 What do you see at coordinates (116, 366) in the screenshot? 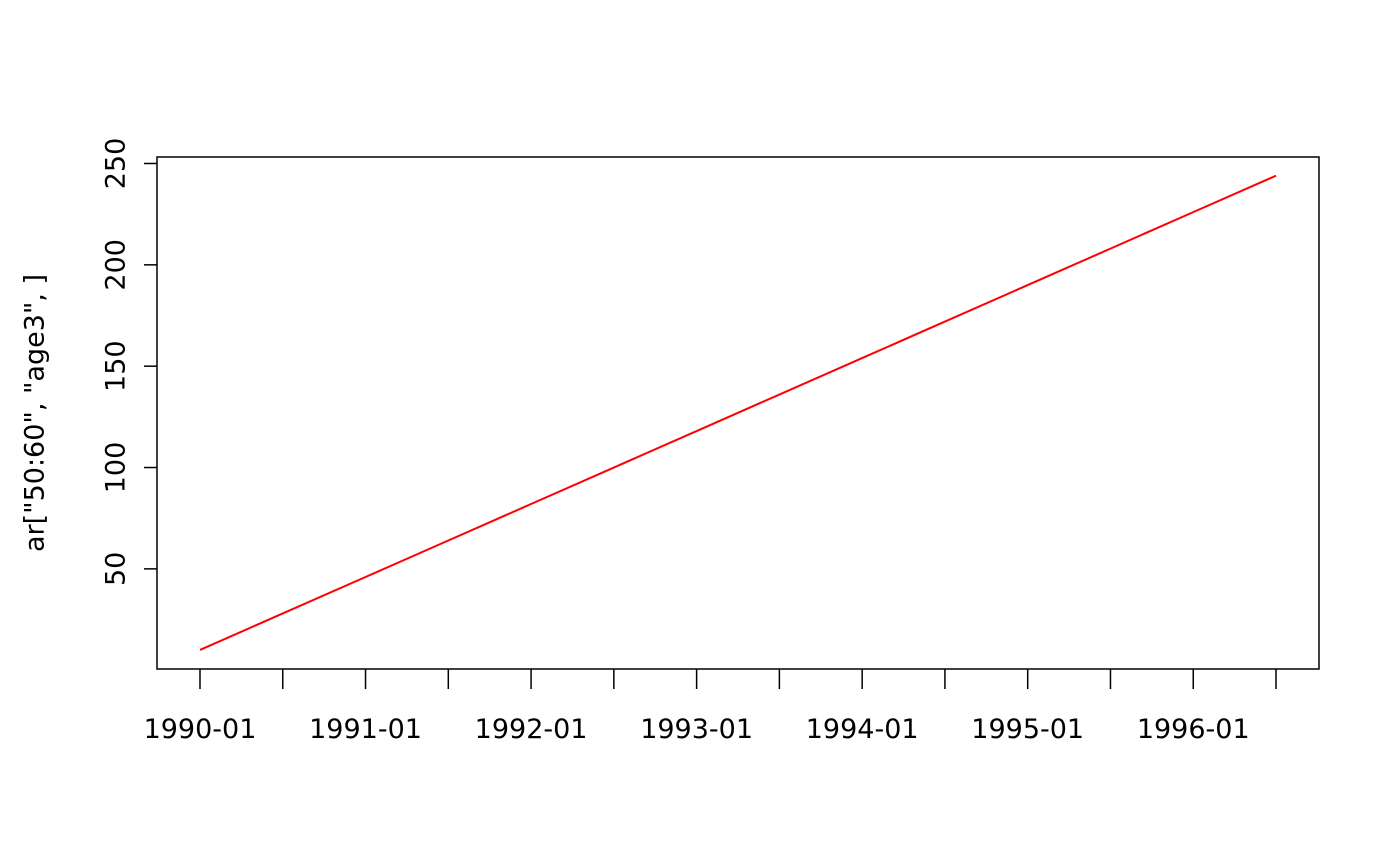
I see `y-tick-label: 150` at bounding box center [116, 366].